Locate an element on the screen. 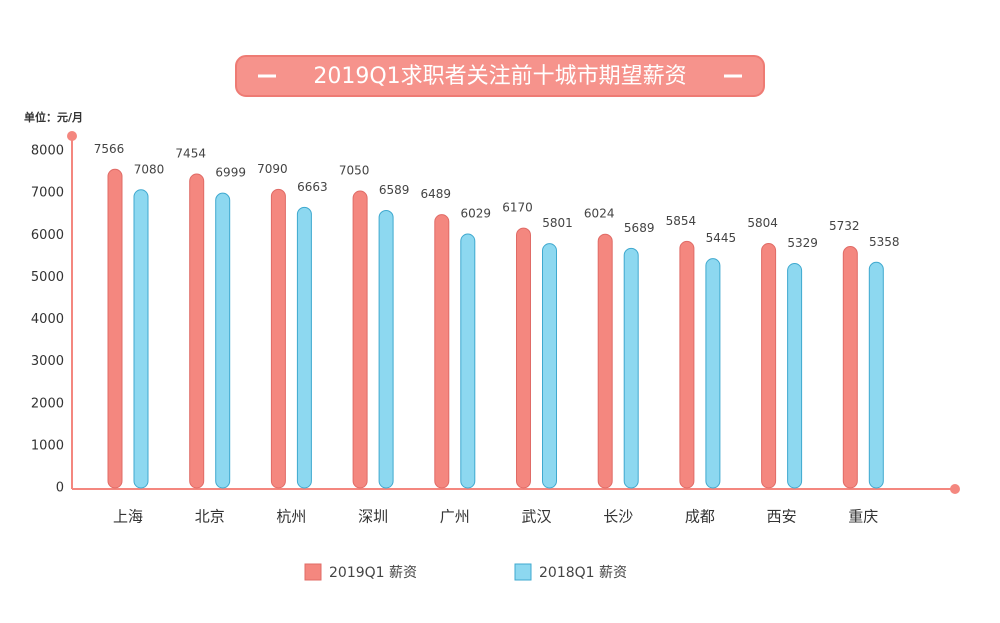 The width and height of the screenshot is (1000, 623). value-label: 5358 is located at coordinates (884, 242).